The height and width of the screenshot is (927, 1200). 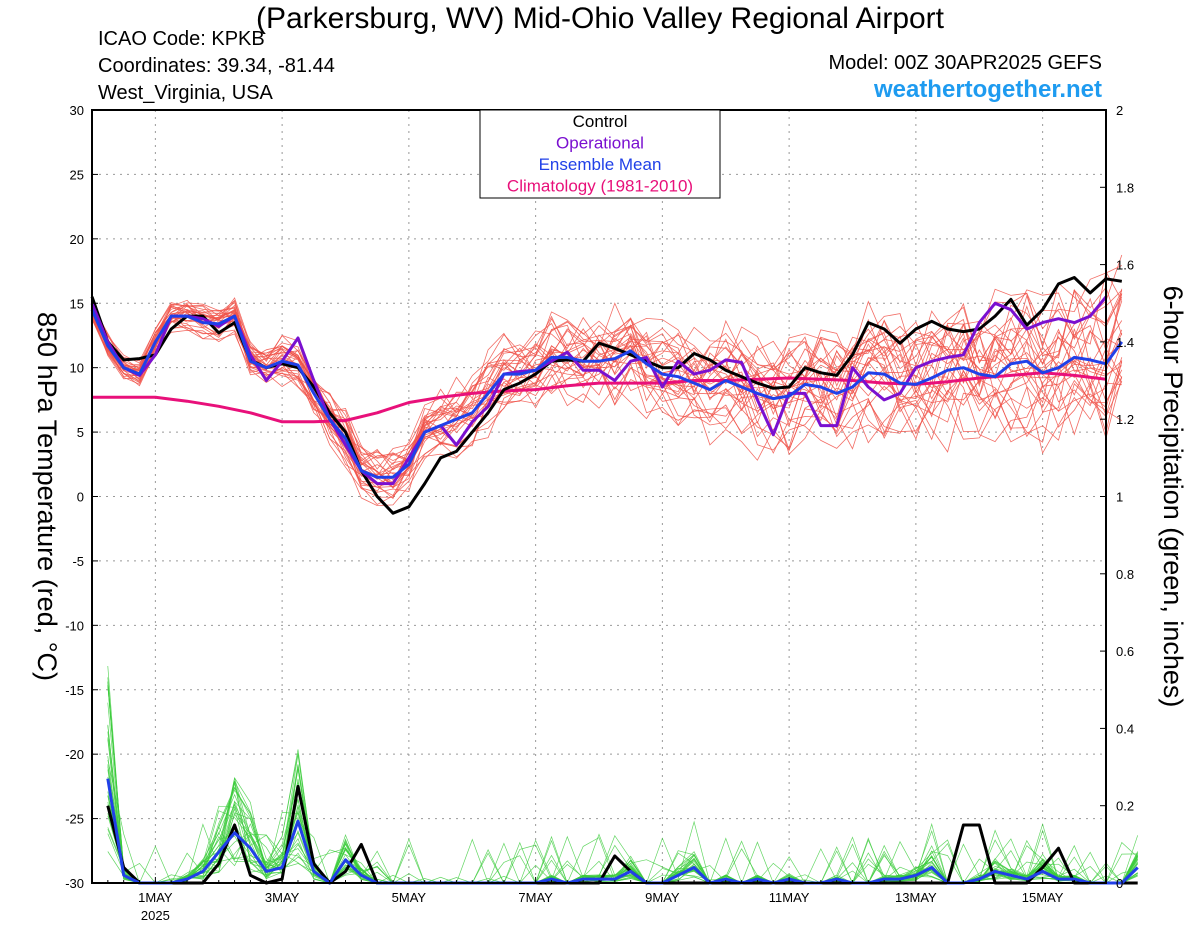 What do you see at coordinates (600, 186) in the screenshot?
I see `legend-climatology: Climatology (1981-2010)` at bounding box center [600, 186].